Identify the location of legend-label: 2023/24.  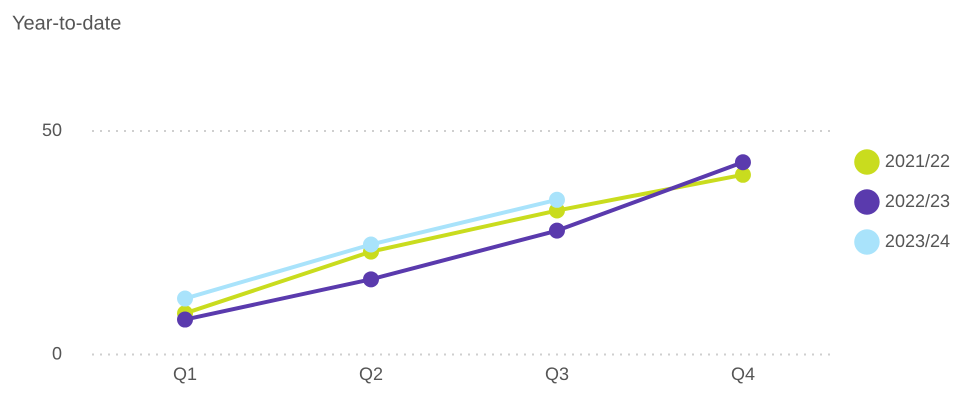
(917, 240).